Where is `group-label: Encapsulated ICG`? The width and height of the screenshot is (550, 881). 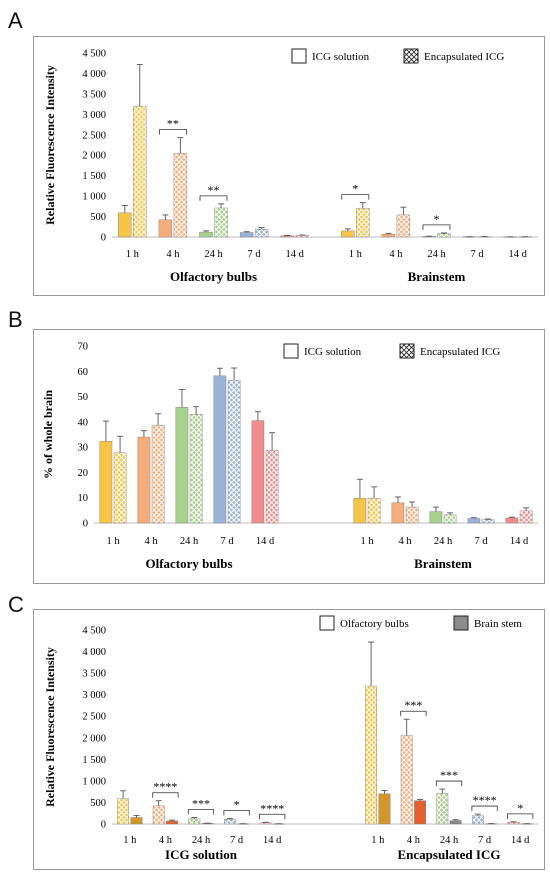
group-label: Encapsulated ICG is located at coordinates (449, 854).